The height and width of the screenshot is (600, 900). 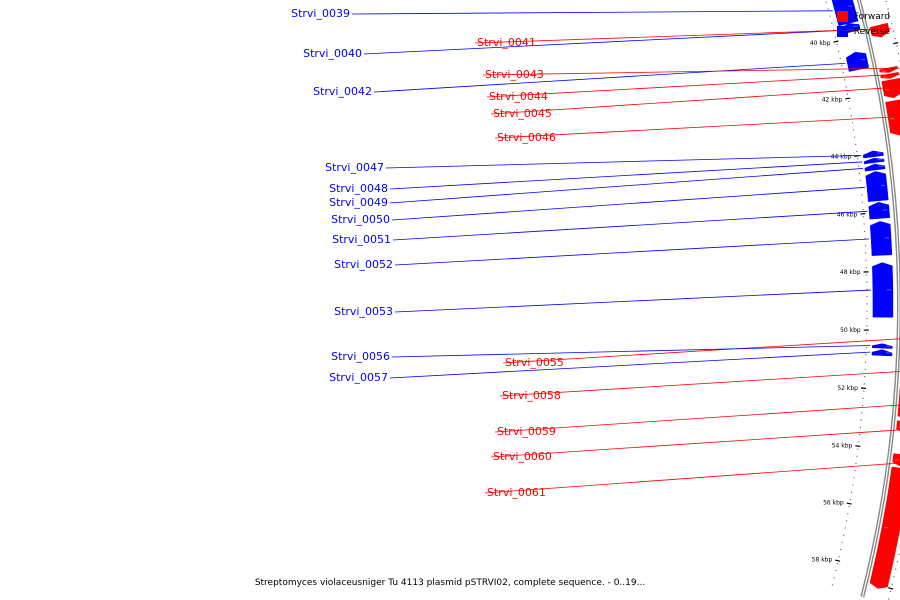 What do you see at coordinates (518, 96) in the screenshot?
I see `gene-label-strvi-0044: Strvi_0044` at bounding box center [518, 96].